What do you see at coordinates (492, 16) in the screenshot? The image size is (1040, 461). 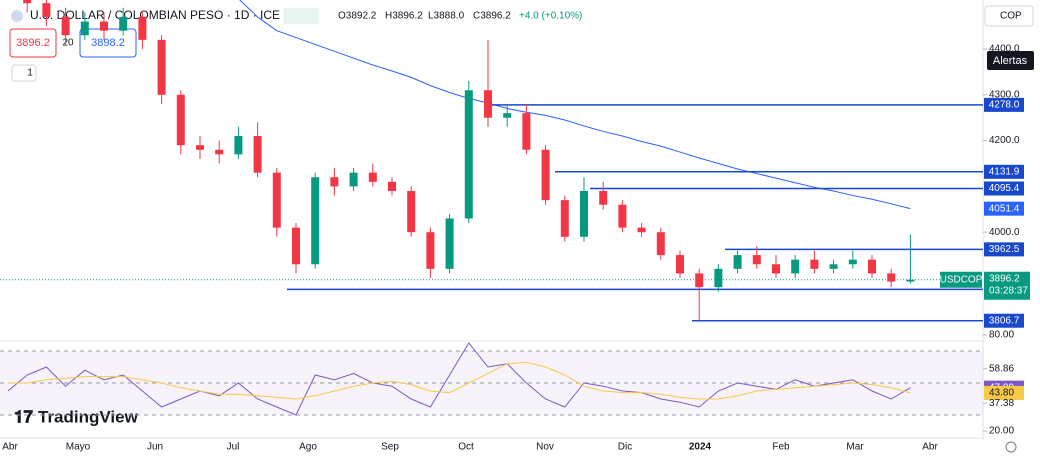 I see `ohlc-value: C3896.2` at bounding box center [492, 16].